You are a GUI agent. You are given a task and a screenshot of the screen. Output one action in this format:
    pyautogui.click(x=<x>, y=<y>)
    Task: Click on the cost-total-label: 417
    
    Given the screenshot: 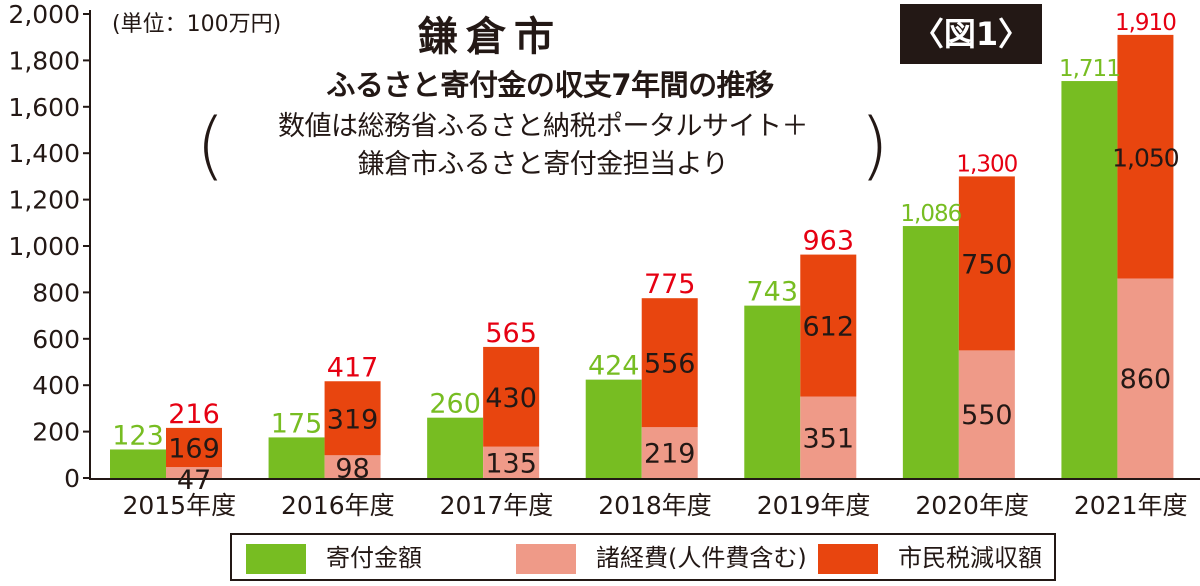 What is the action you would take?
    pyautogui.click(x=353, y=367)
    